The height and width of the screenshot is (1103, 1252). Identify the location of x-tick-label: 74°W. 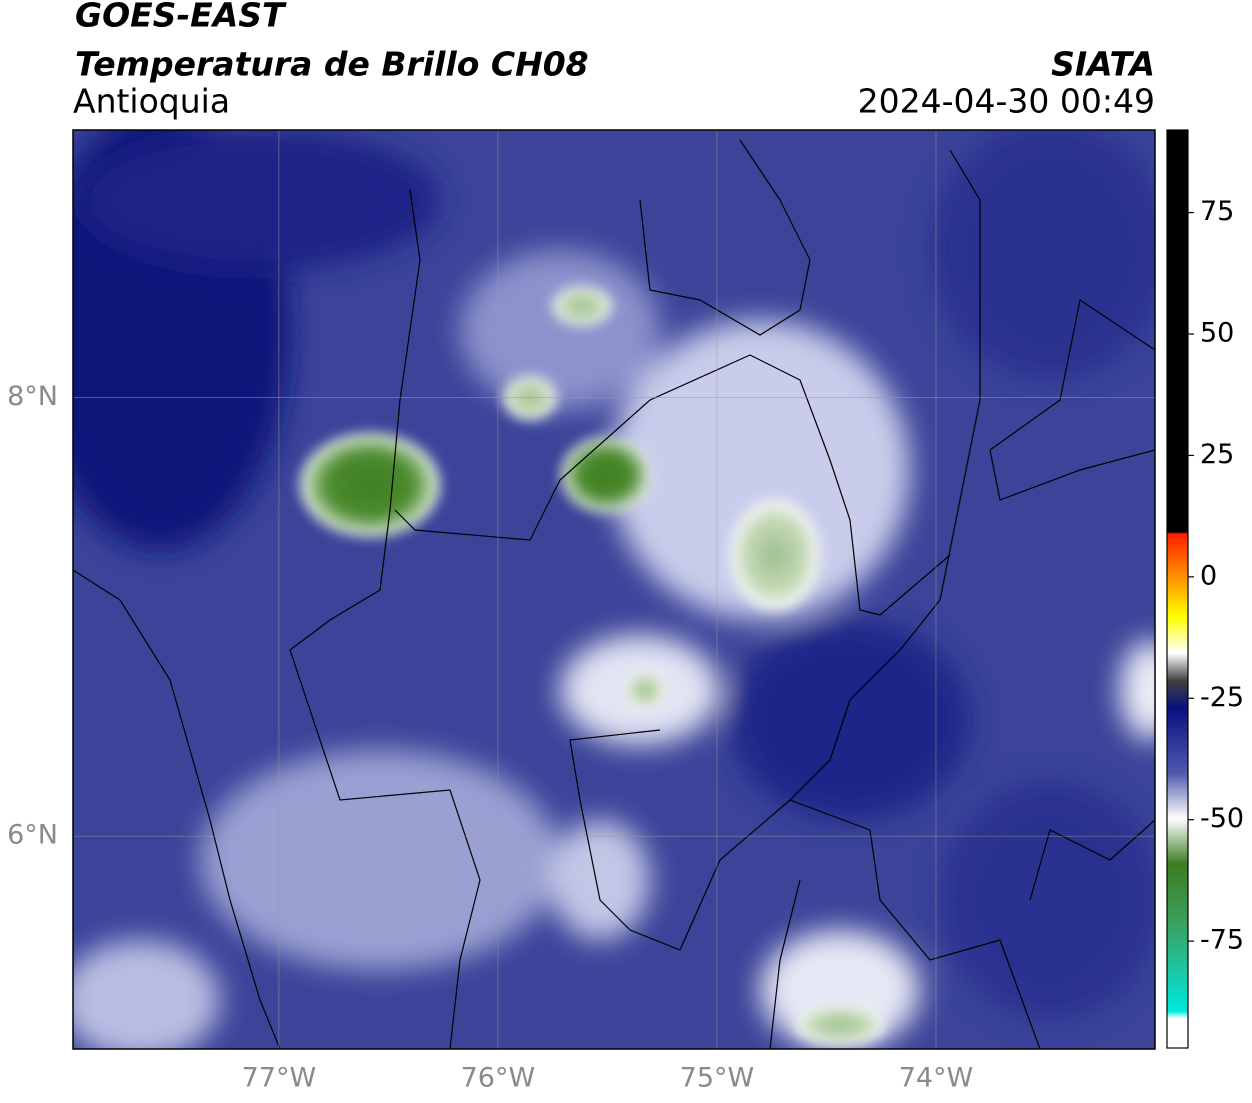
(936, 1078).